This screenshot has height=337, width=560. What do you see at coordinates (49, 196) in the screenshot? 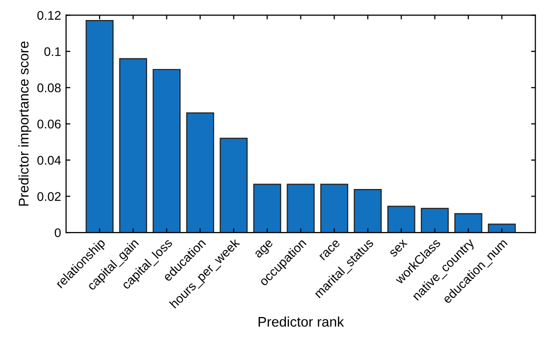
I see `y-tick-label: 0.02` at bounding box center [49, 196].